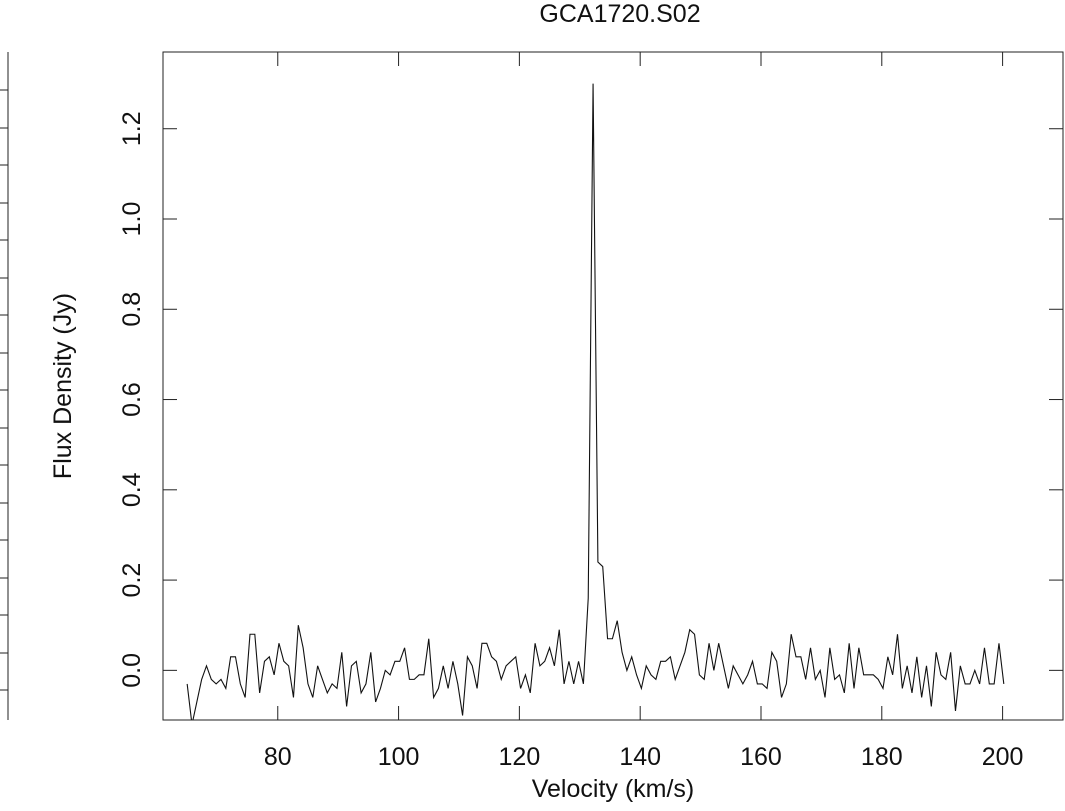 The height and width of the screenshot is (811, 1065). Describe the element at coordinates (132, 670) in the screenshot. I see `y-tick-label: 0.0` at that location.